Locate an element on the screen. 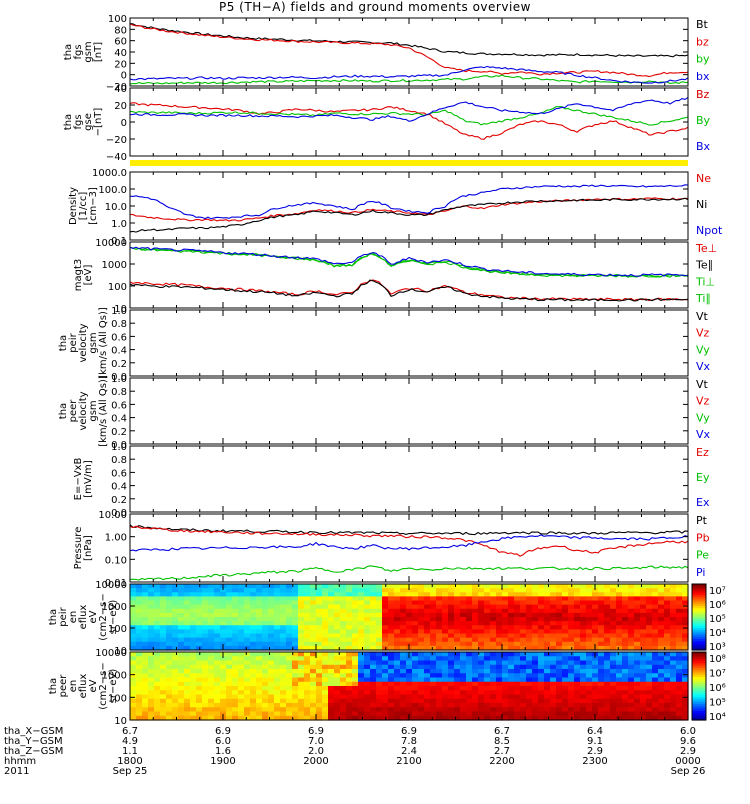  footer-hhmm-value: 2300 is located at coordinates (594, 761).